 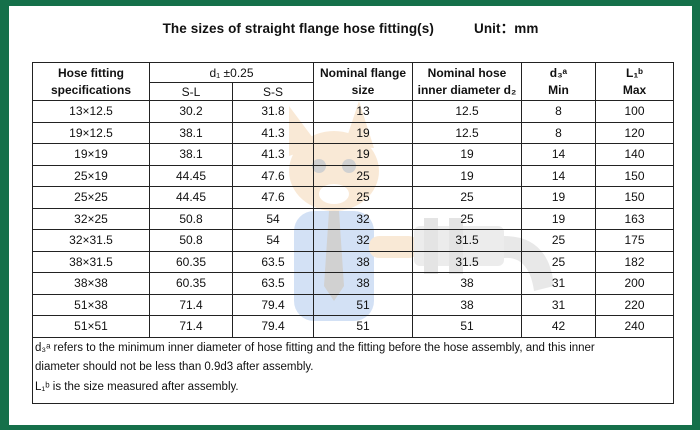 What do you see at coordinates (634, 304) in the screenshot?
I see `cell-l1: 220` at bounding box center [634, 304].